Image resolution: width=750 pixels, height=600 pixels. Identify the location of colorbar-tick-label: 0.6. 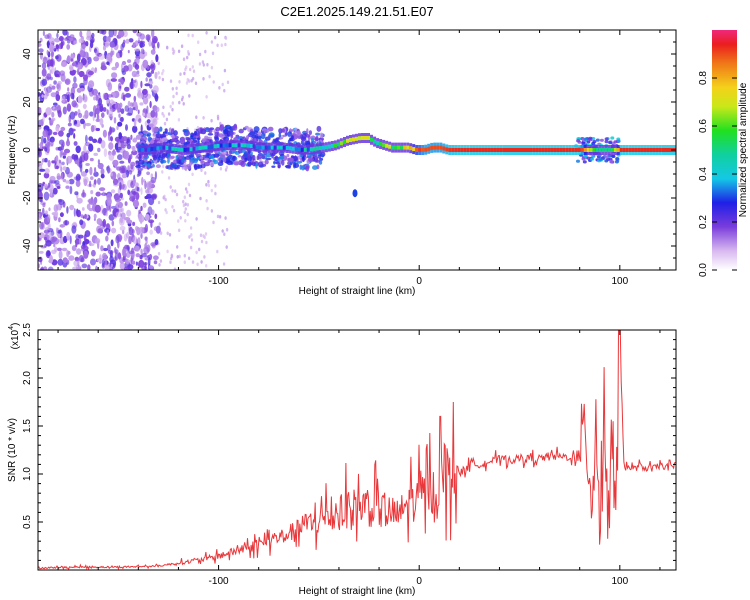
(703, 126).